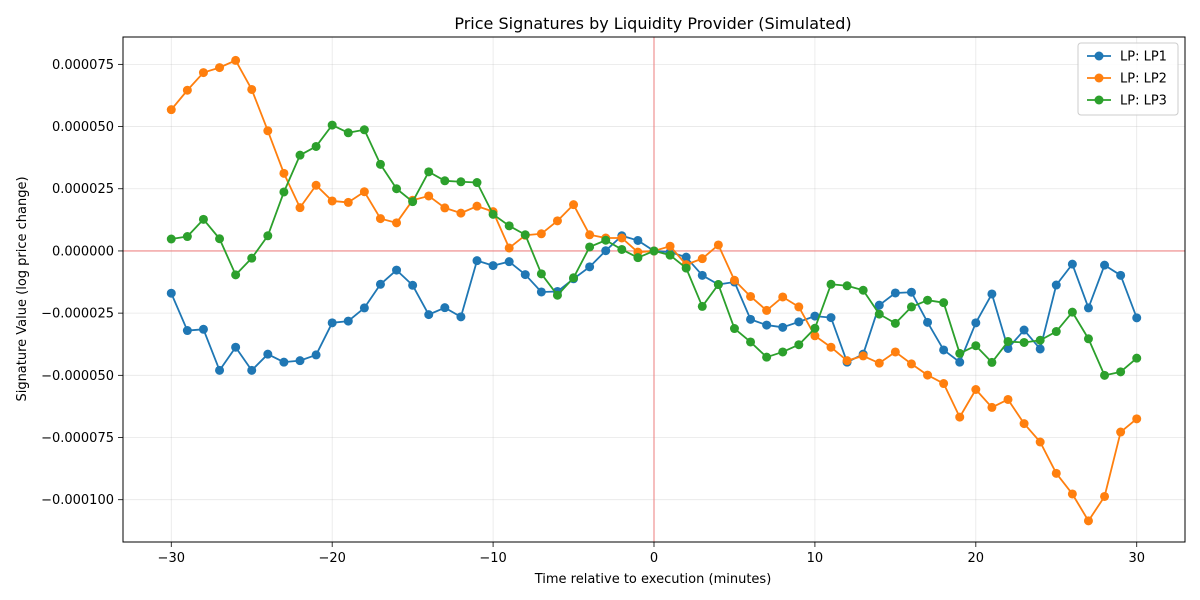 This screenshot has width=1200, height=600. Describe the element at coordinates (1143, 79) in the screenshot. I see `legend-label: LP: LP2` at that location.